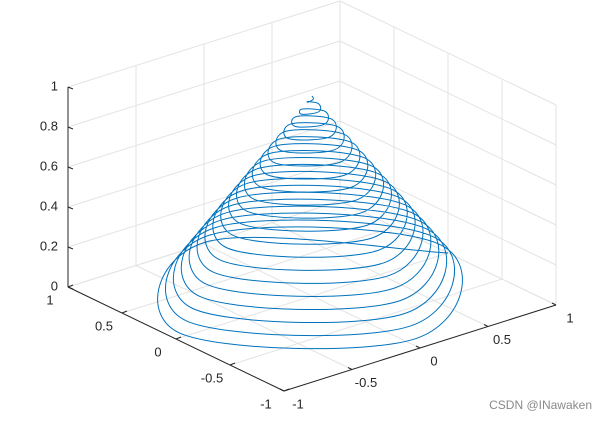  Describe the element at coordinates (157, 351) in the screenshot. I see `y-tick-label: 0` at that location.